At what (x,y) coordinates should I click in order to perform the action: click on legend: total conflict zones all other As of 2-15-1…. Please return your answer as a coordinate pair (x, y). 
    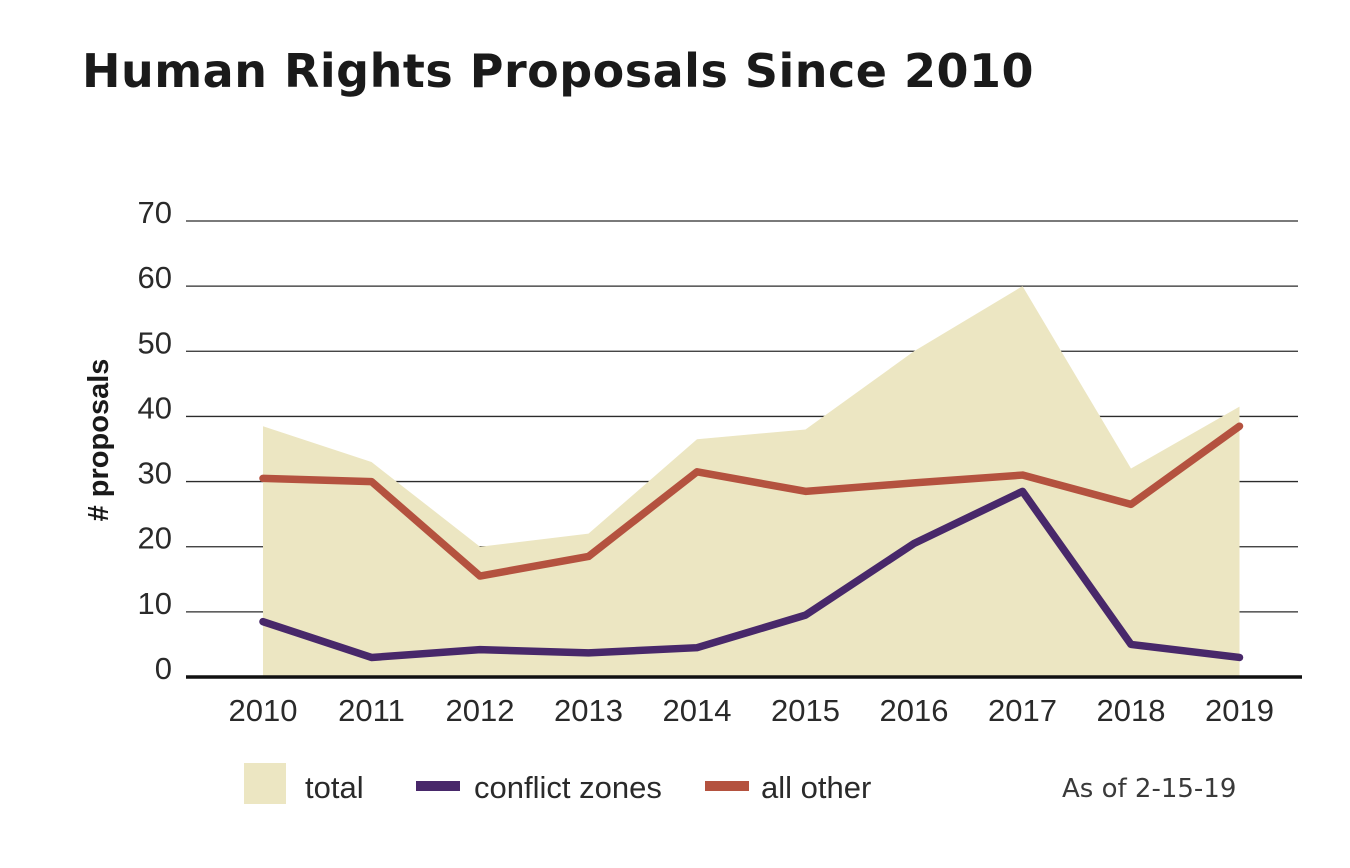
    Looking at the image, I should click on (740, 784).